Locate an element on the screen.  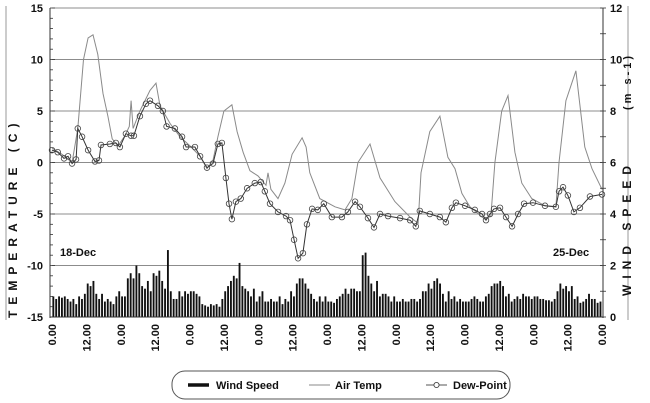
x-tick-label: 0.00 is located at coordinates (53, 334).